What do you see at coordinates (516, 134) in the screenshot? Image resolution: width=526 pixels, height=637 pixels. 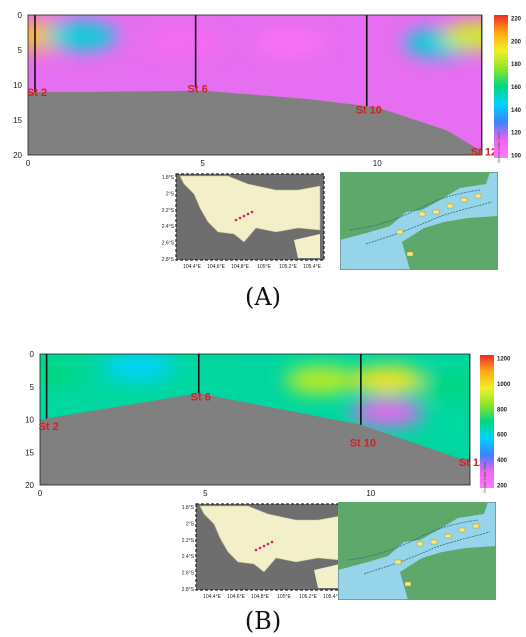 I see `colorbar-tick-label: 120` at bounding box center [516, 134].